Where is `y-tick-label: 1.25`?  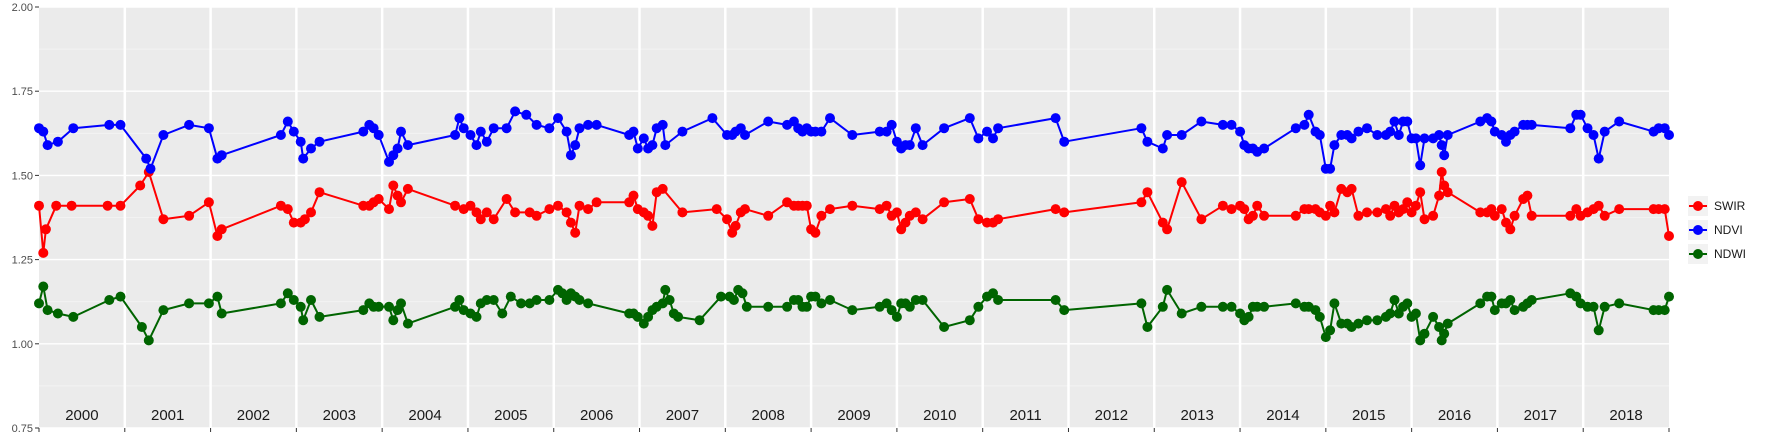 y-tick-label: 1.25 is located at coordinates (22, 261).